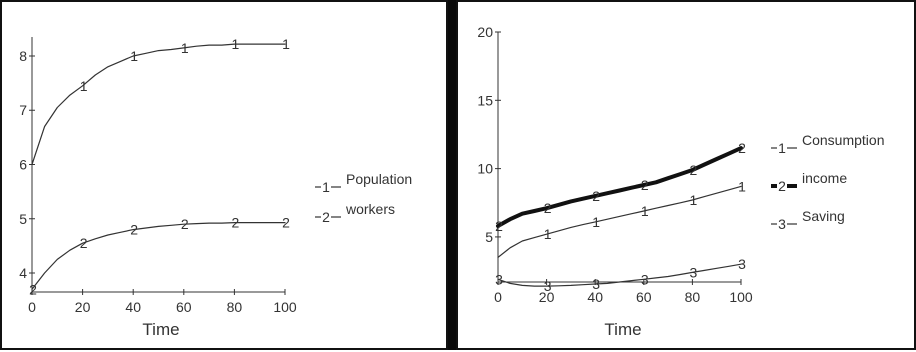 The width and height of the screenshot is (916, 352). What do you see at coordinates (370, 209) in the screenshot?
I see `legend-label-workers: workers` at bounding box center [370, 209].